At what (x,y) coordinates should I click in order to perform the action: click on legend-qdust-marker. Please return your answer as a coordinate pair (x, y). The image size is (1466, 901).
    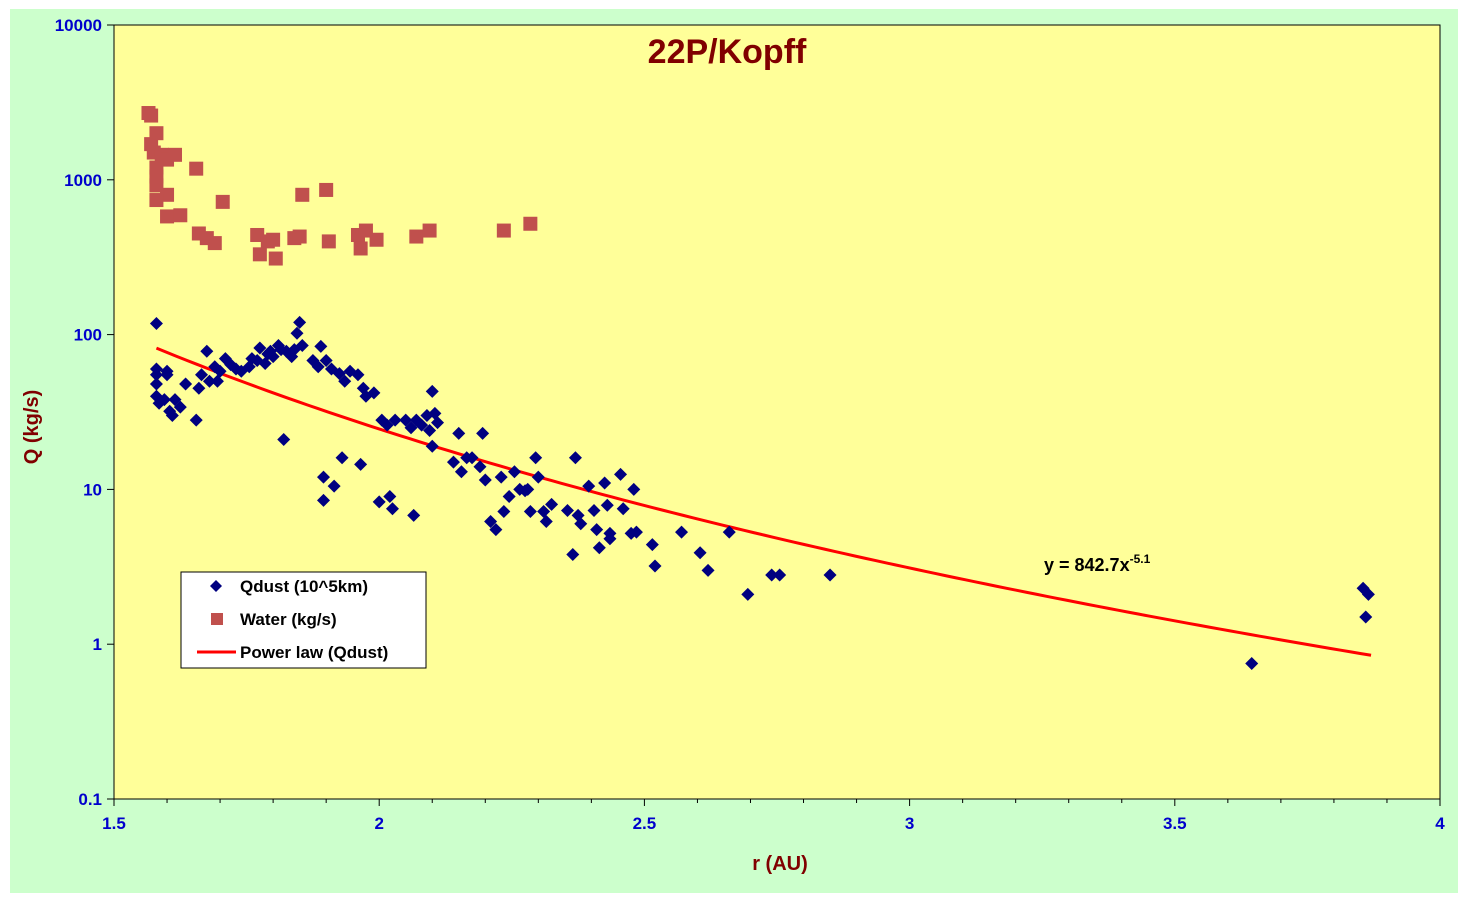
    Looking at the image, I should click on (216, 586).